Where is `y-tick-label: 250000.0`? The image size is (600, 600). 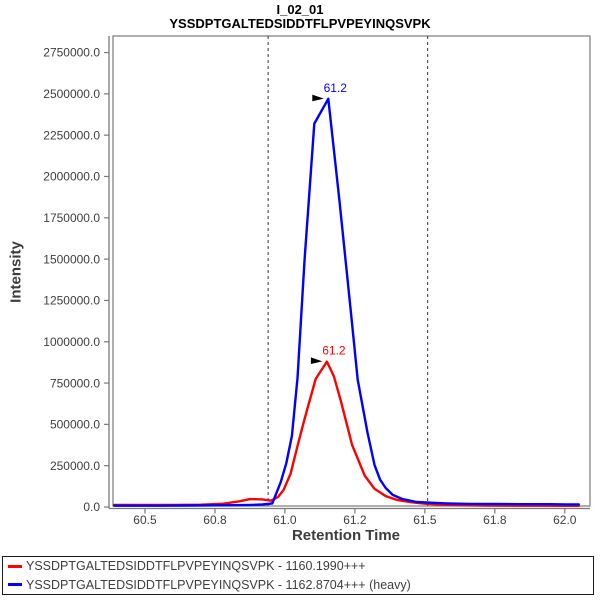
y-tick-label: 250000.0 is located at coordinates (75, 466).